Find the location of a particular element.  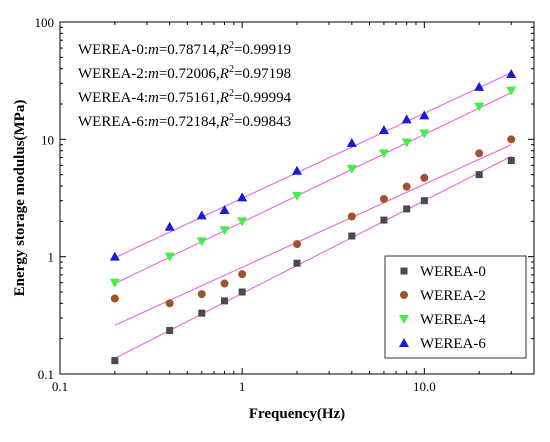

fit-annotation: WEREA-4:m=0.75161,R2=0.99994 is located at coordinates (185, 97).